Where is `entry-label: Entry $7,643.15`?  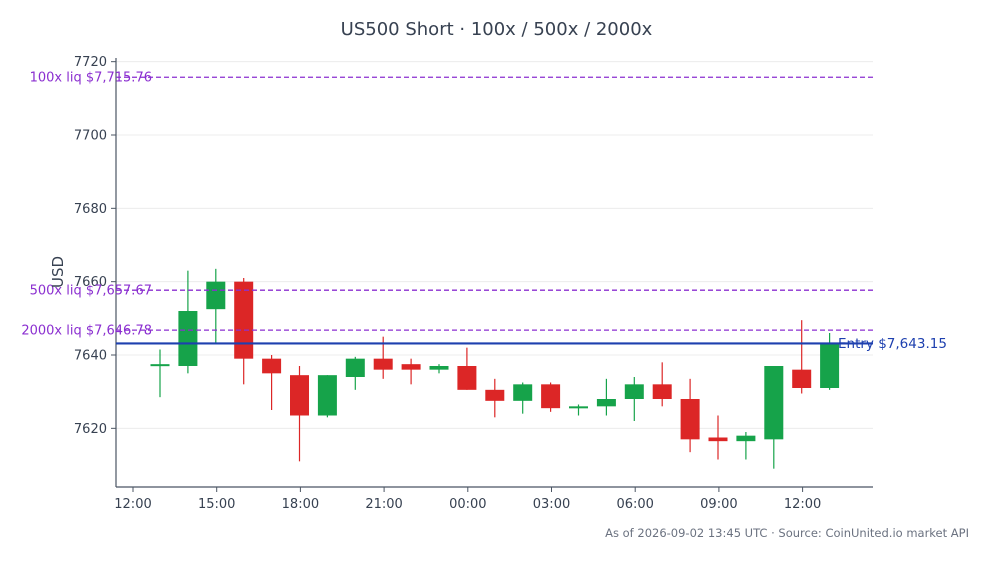
entry-label: Entry $7,643.15 is located at coordinates (892, 344).